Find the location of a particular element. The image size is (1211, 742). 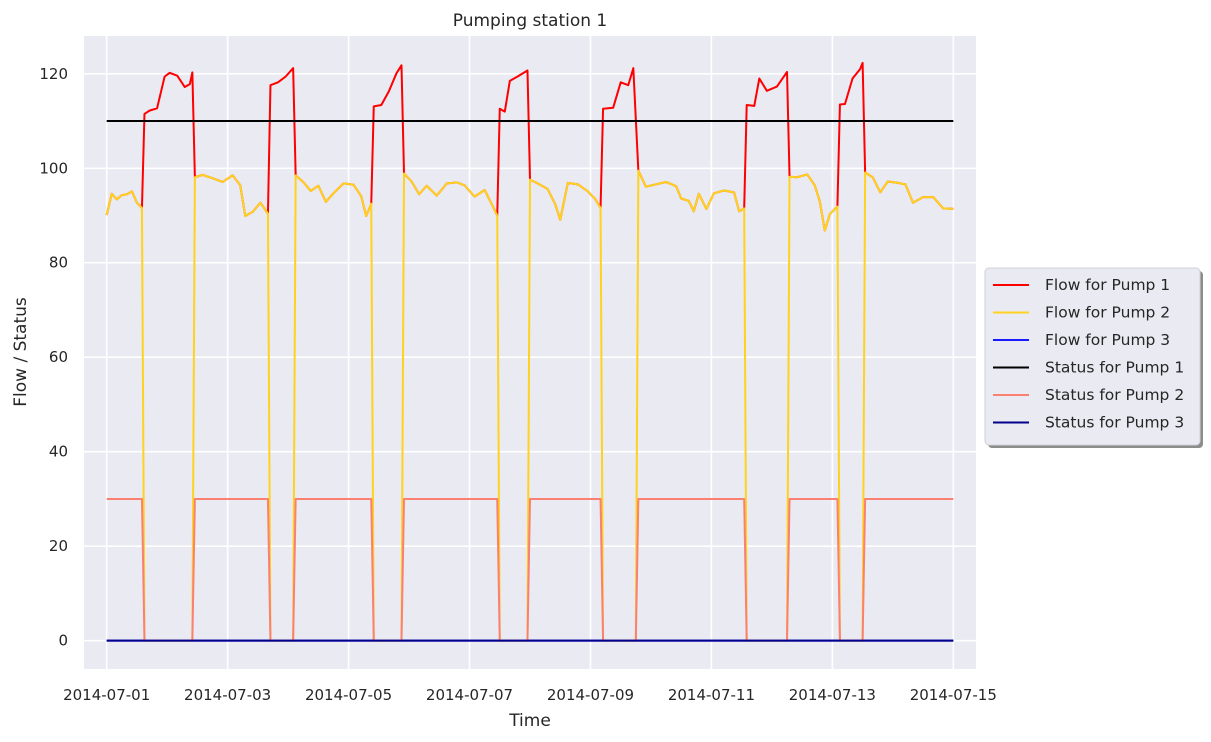

x-tick-label: 2014-07-07 is located at coordinates (469, 695).